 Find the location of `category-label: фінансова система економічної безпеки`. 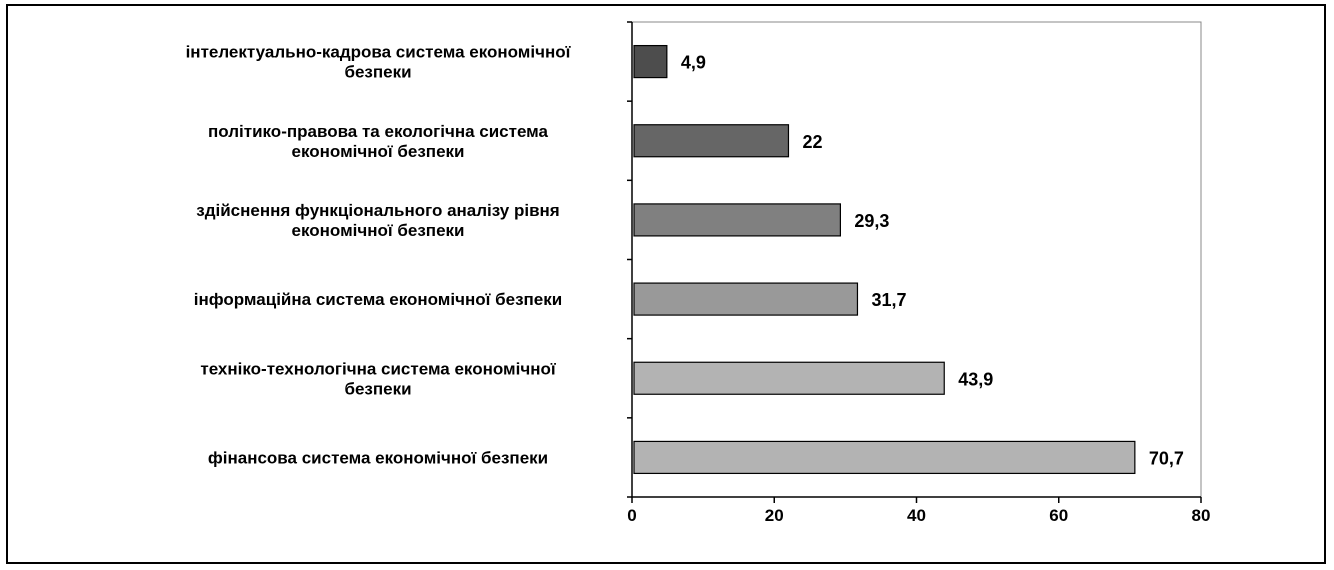

category-label: фінансова система економічної безпеки is located at coordinates (378, 457).